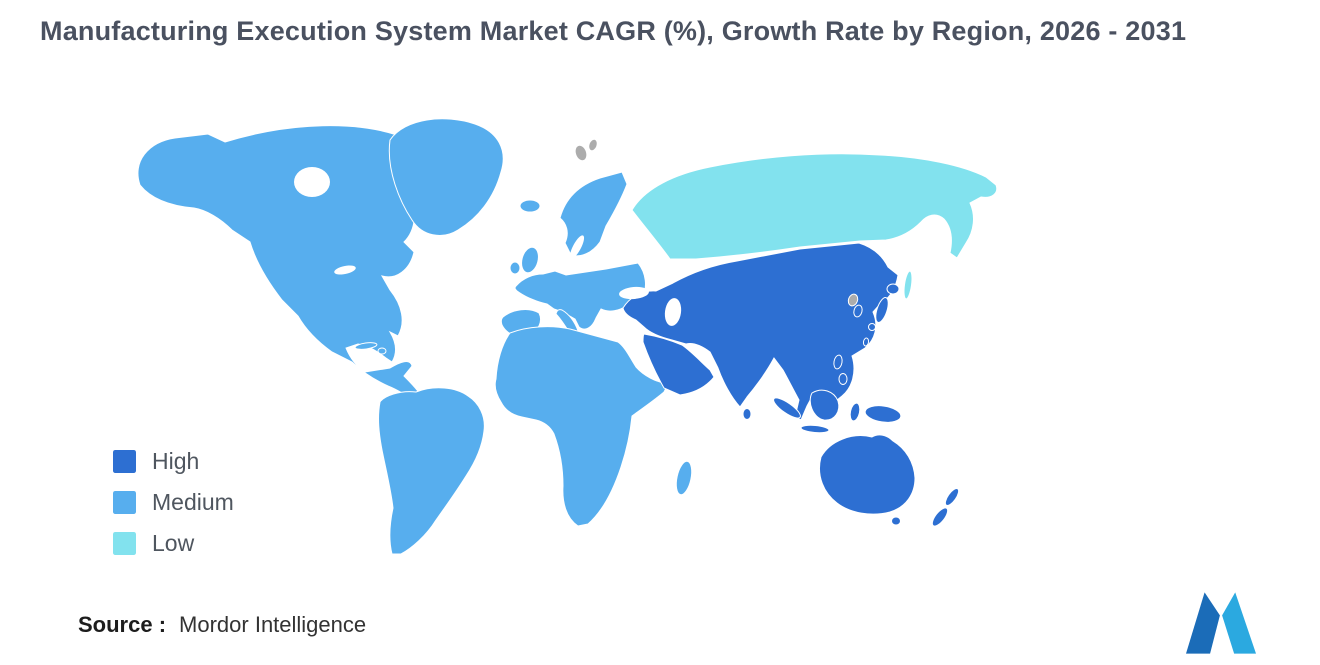 Image resolution: width=1320 pixels, height=665 pixels. Describe the element at coordinates (580, 296) in the screenshot. I see `region-europe-mainland` at that location.